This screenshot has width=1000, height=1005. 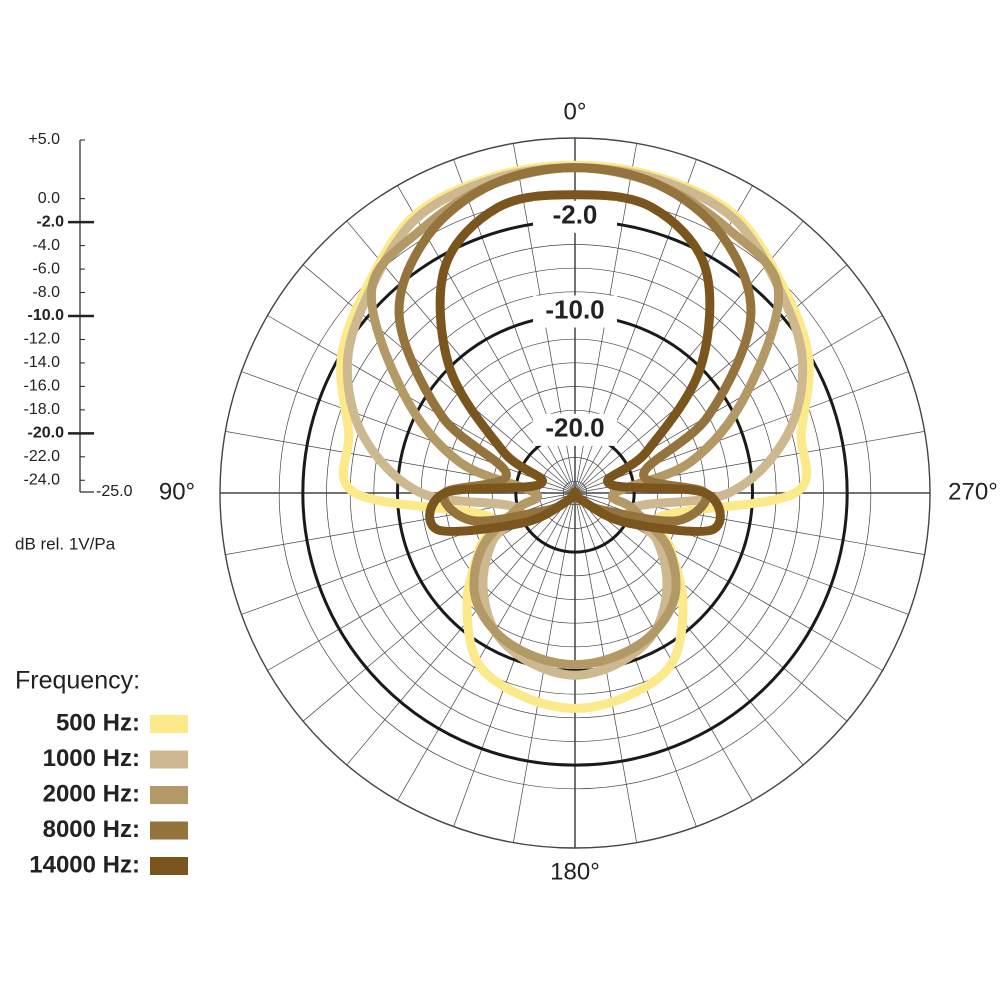 What do you see at coordinates (177, 491) in the screenshot?
I see `angle-label: 90°` at bounding box center [177, 491].